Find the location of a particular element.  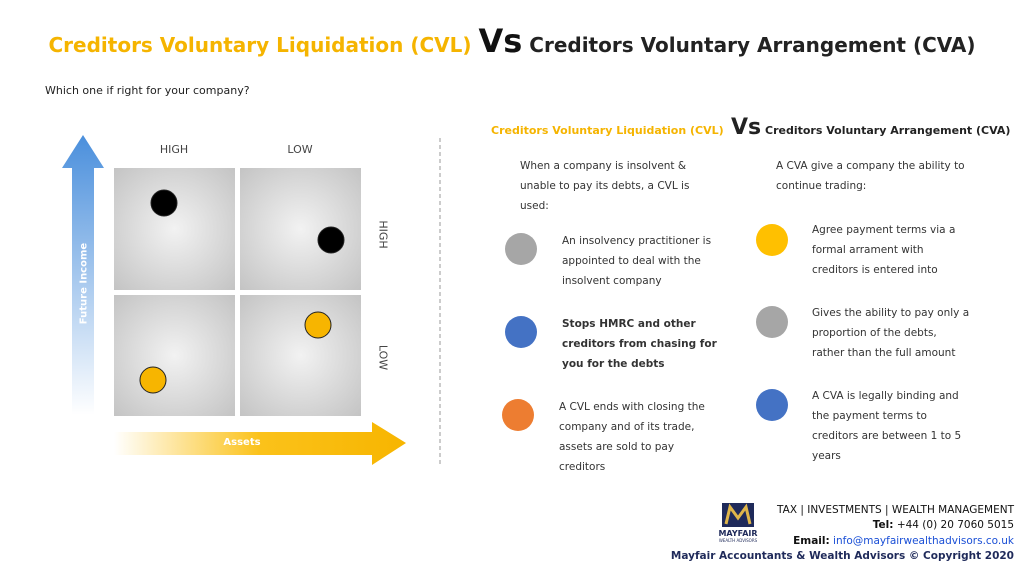

cmp-head-left: Creditors Voluntary Liquidation (CVL) is located at coordinates (607, 130).